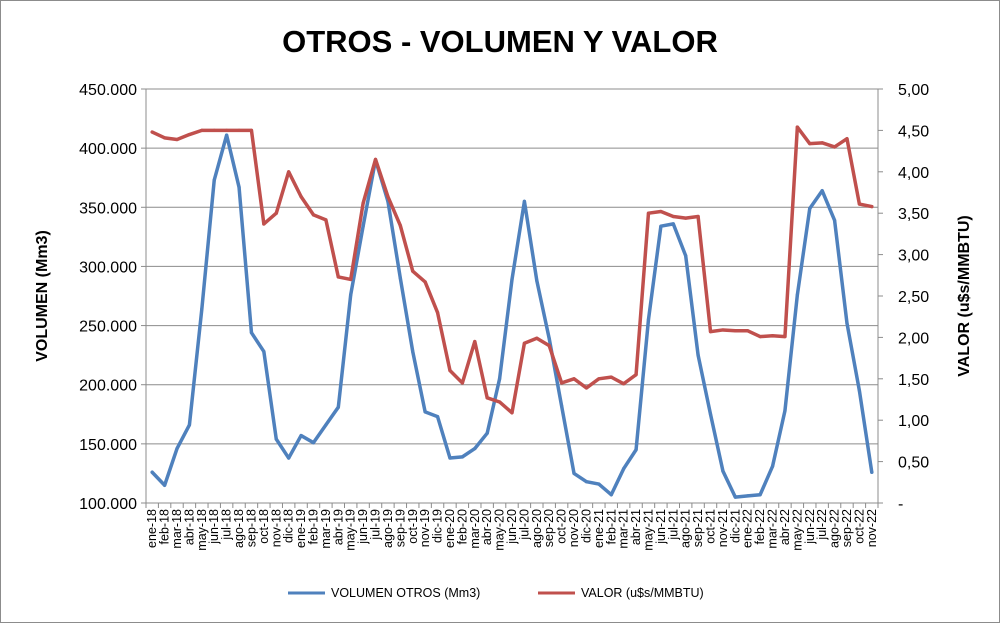 The image size is (1000, 623). I want to click on y-tick-label: 250.000, so click(108, 327).